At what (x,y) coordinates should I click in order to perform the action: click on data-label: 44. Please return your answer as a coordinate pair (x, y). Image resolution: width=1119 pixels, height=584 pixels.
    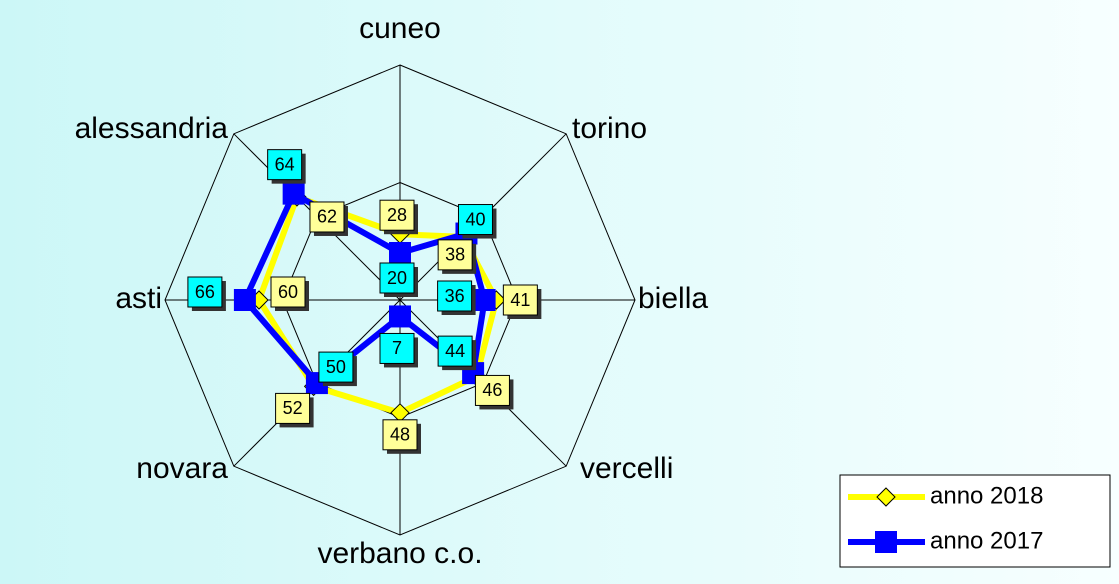
    Looking at the image, I should click on (455, 351).